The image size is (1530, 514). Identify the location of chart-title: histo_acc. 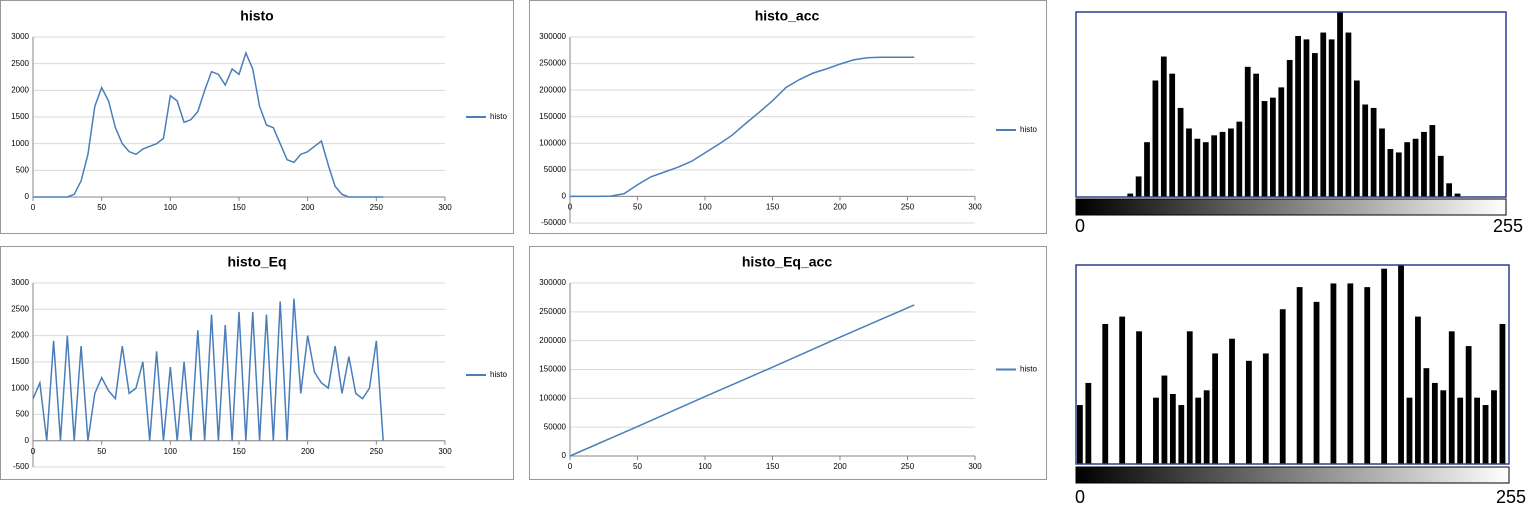
(787, 16).